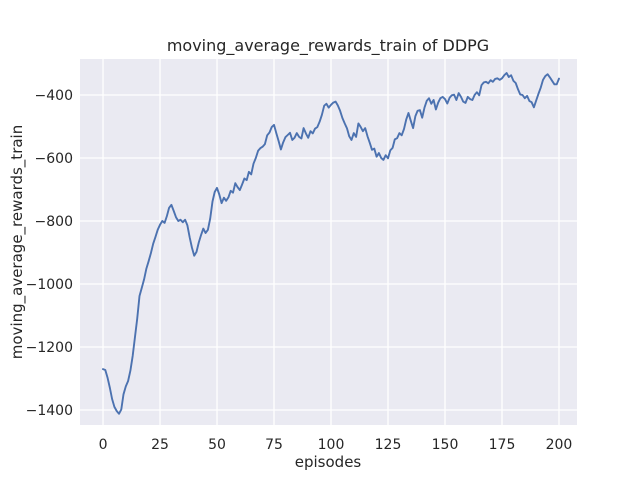 The height and width of the screenshot is (480, 640). I want to click on x-tick-label: 150, so click(445, 445).